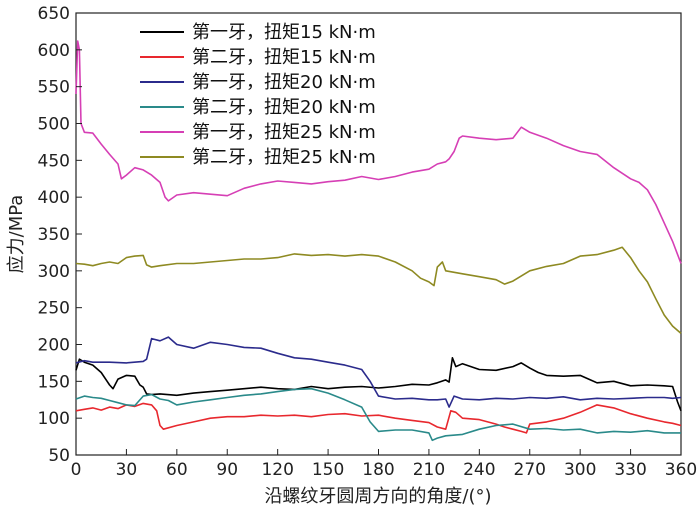  I want to click on x-tick-label: 120, so click(277, 470).